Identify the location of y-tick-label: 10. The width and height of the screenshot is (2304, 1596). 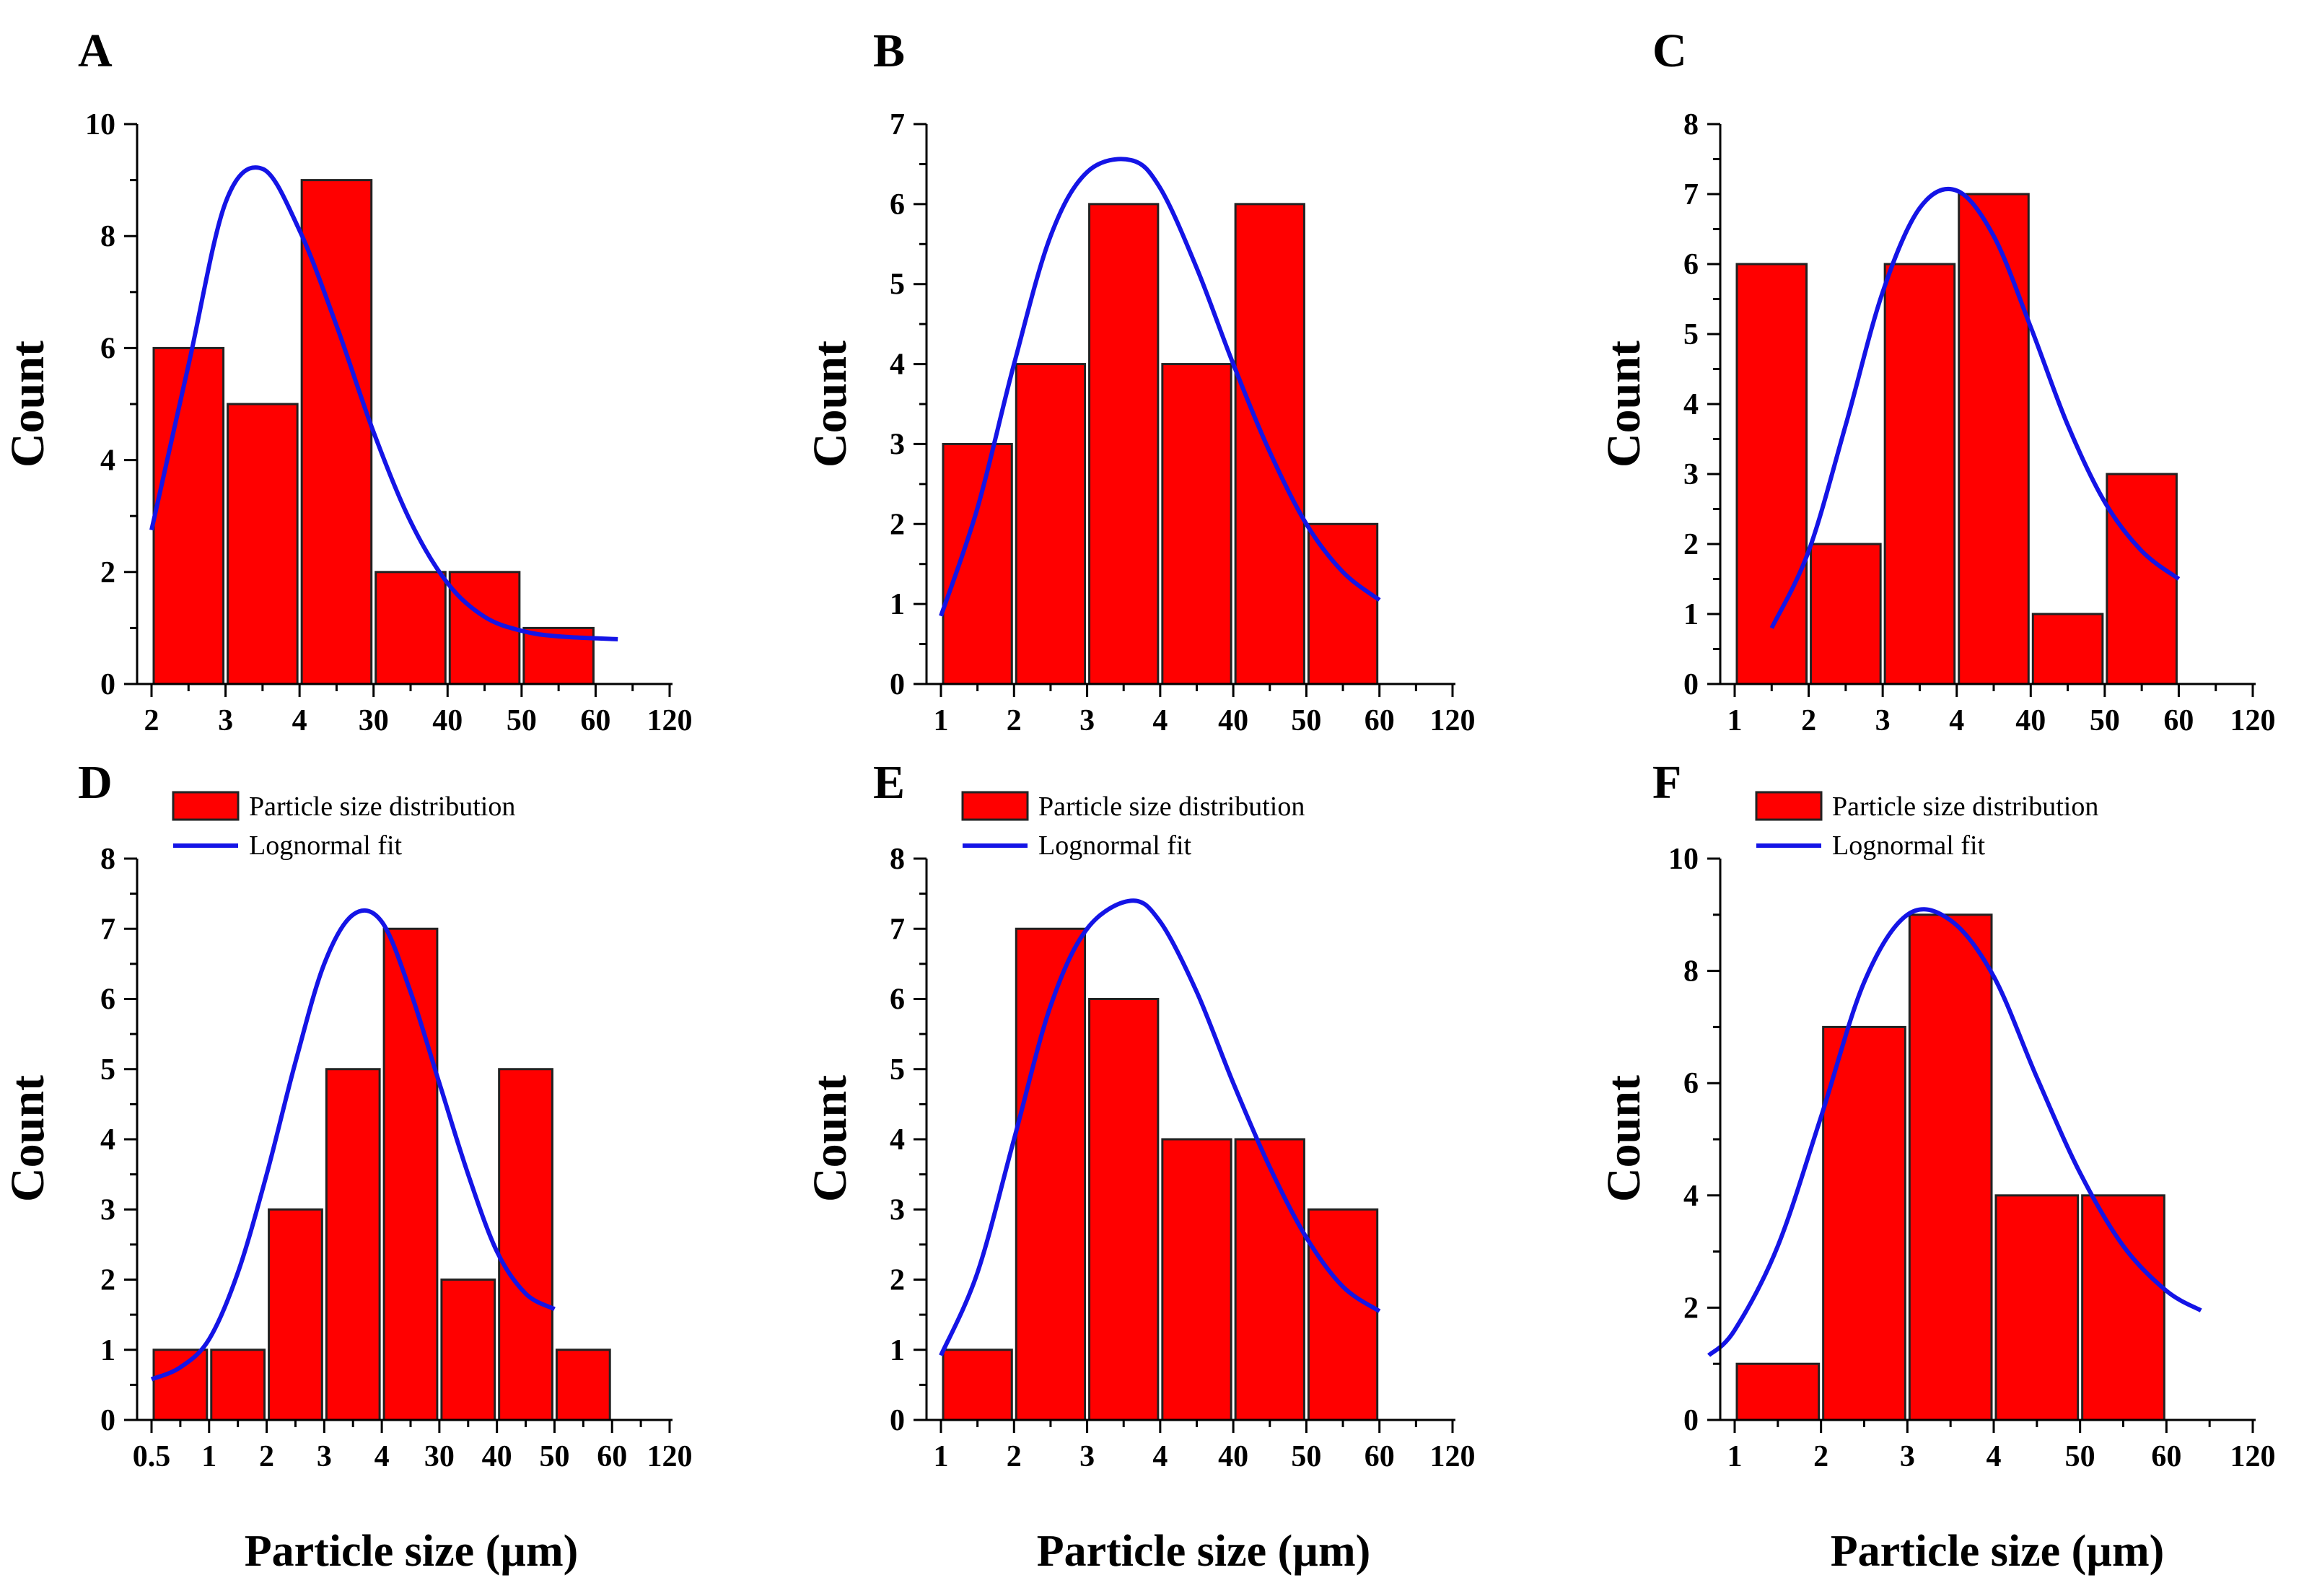
(100, 124).